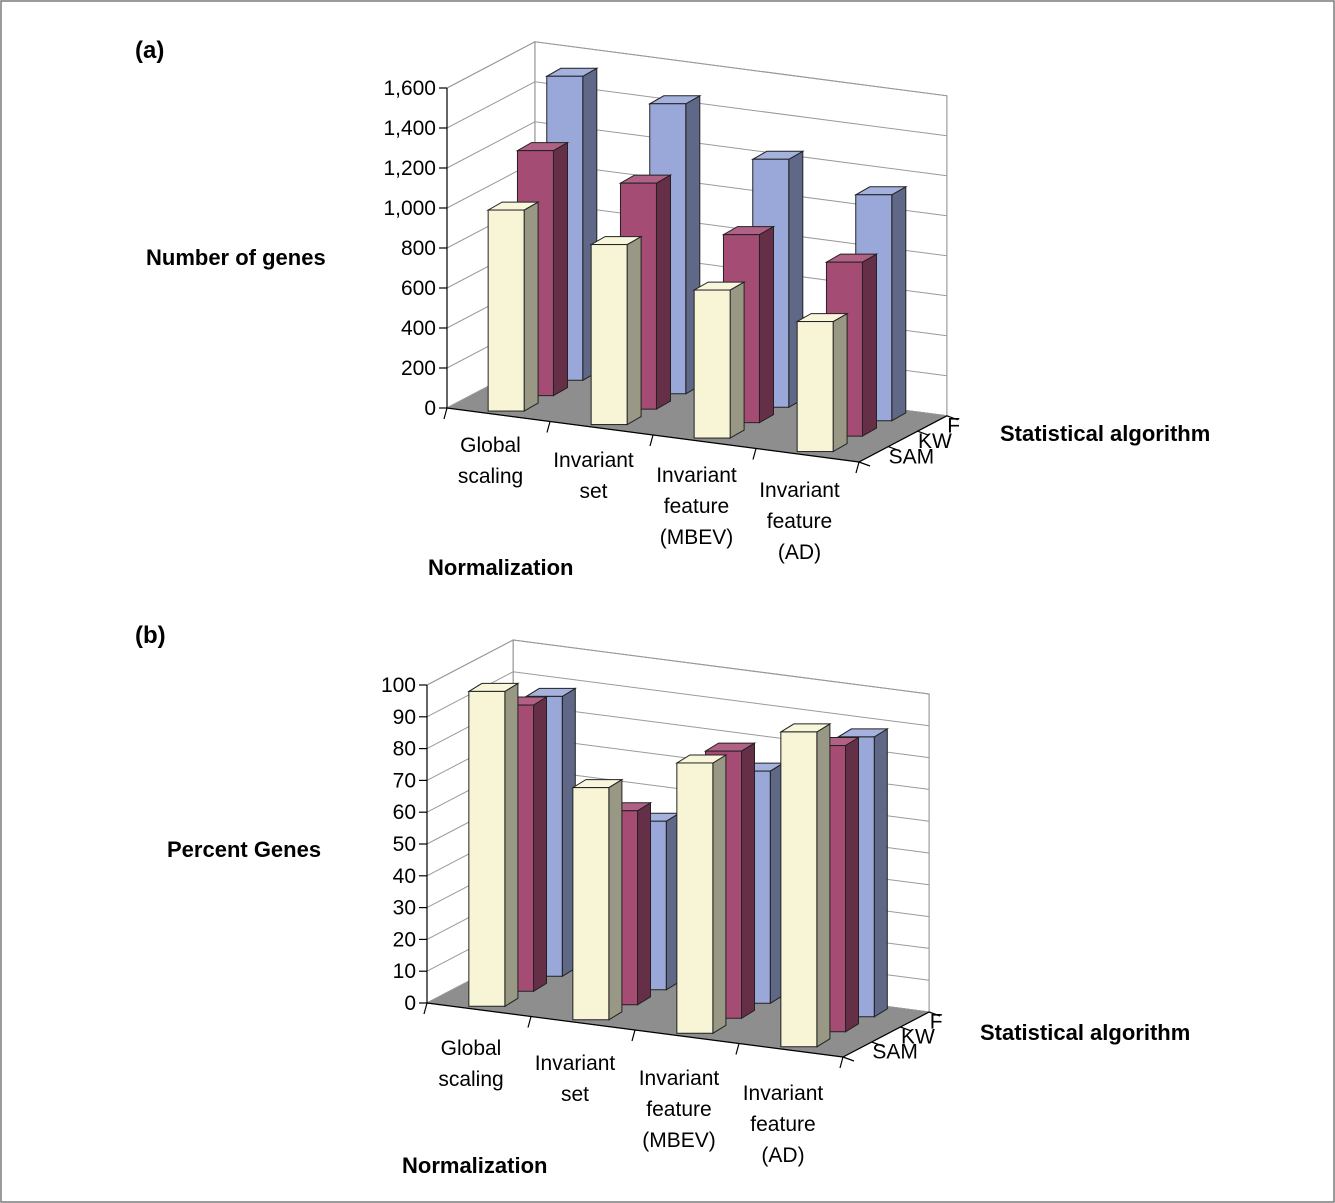  What do you see at coordinates (1105, 433) in the screenshot?
I see `panel-a-zlabel: Statistical algorithm` at bounding box center [1105, 433].